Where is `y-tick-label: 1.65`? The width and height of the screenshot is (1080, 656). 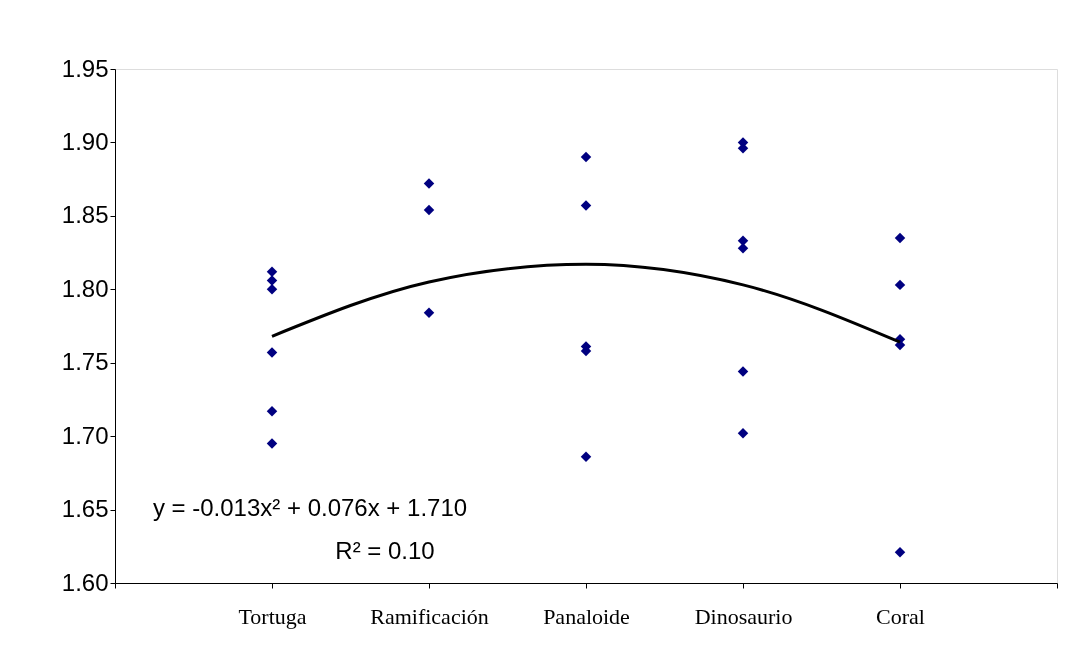 y-tick-label: 1.65 is located at coordinates (85, 509).